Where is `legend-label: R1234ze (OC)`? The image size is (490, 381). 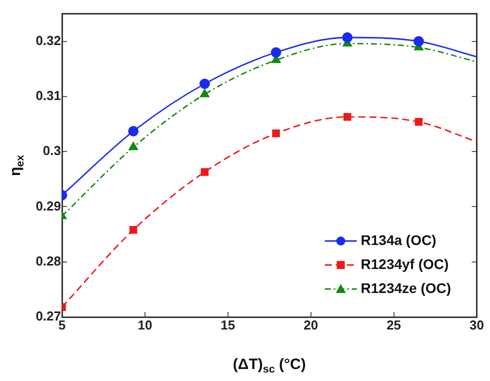 legend-label: R1234ze (OC) is located at coordinates (406, 288).